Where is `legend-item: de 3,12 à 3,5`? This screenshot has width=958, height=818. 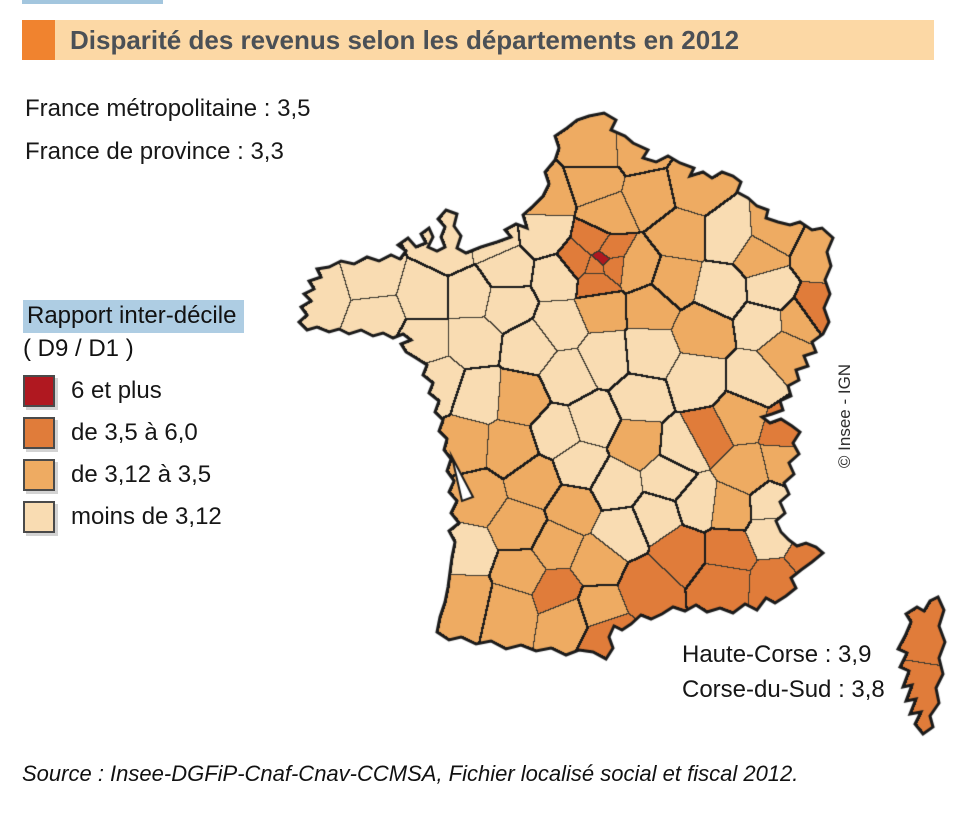
legend-item: de 3,12 à 3,5 is located at coordinates (117, 475).